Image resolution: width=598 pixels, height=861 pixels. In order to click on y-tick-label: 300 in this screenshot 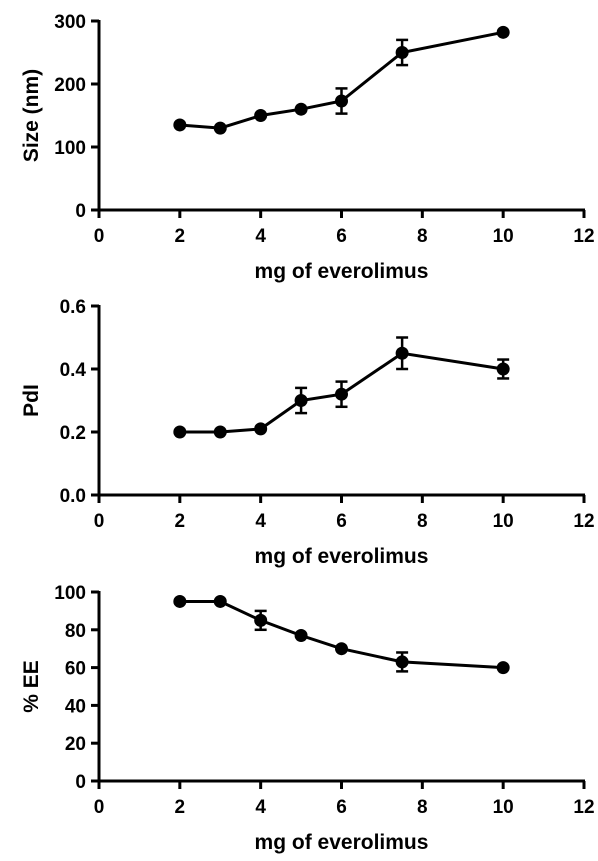, I will do `click(70, 22)`.